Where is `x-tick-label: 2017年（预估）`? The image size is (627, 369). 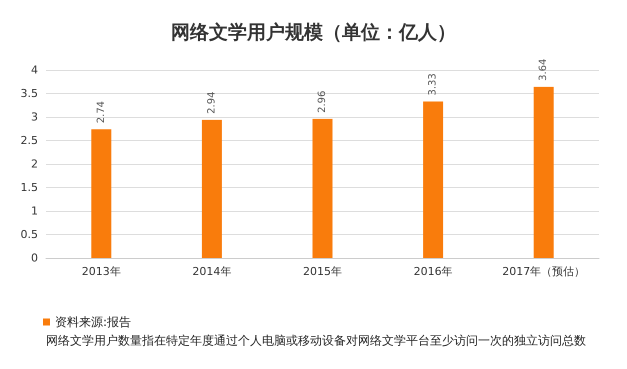 x-tick-label: 2017年（预估） is located at coordinates (544, 271).